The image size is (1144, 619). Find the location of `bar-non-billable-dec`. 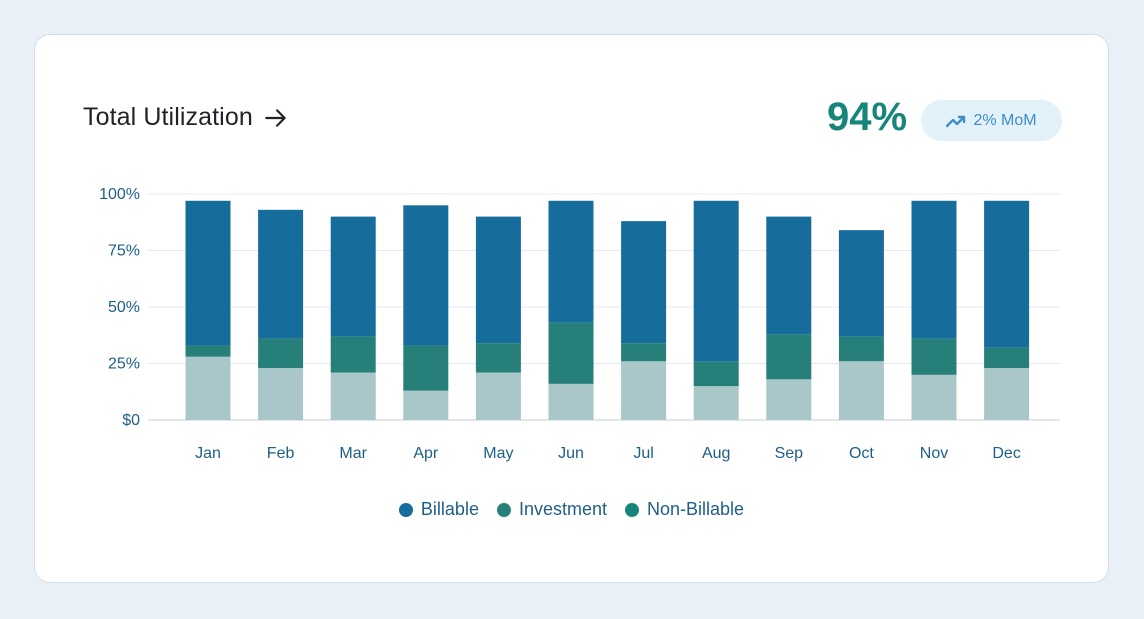

bar-non-billable-dec is located at coordinates (1007, 394).